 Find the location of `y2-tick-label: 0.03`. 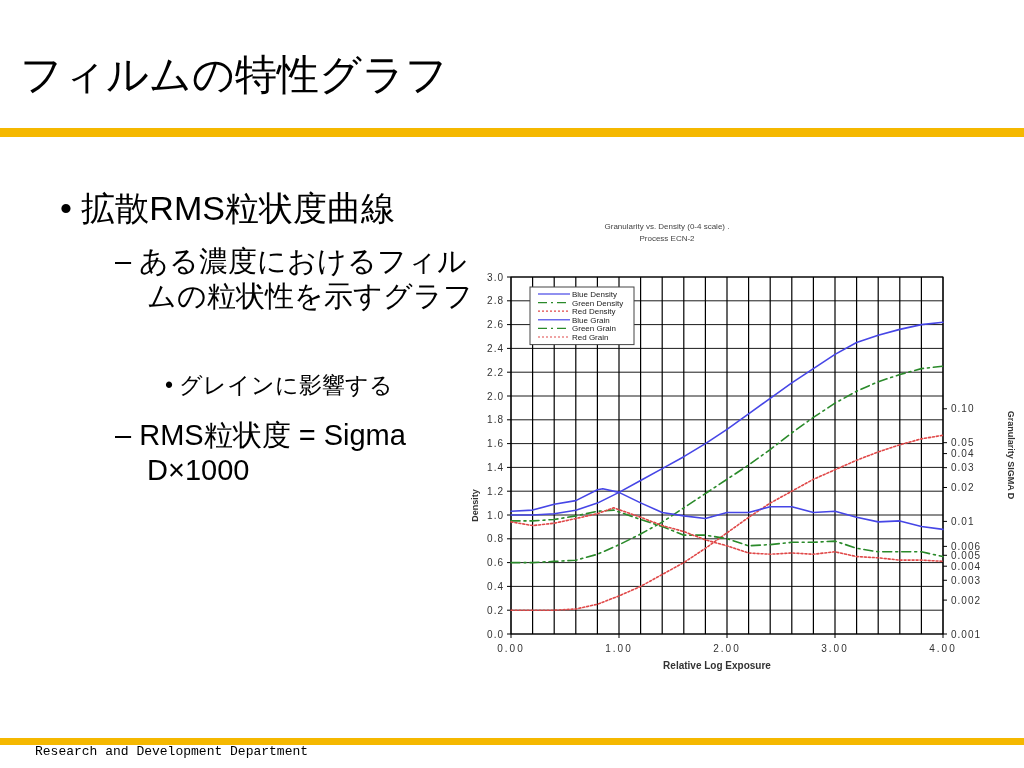

y2-tick-label: 0.03 is located at coordinates (963, 468).